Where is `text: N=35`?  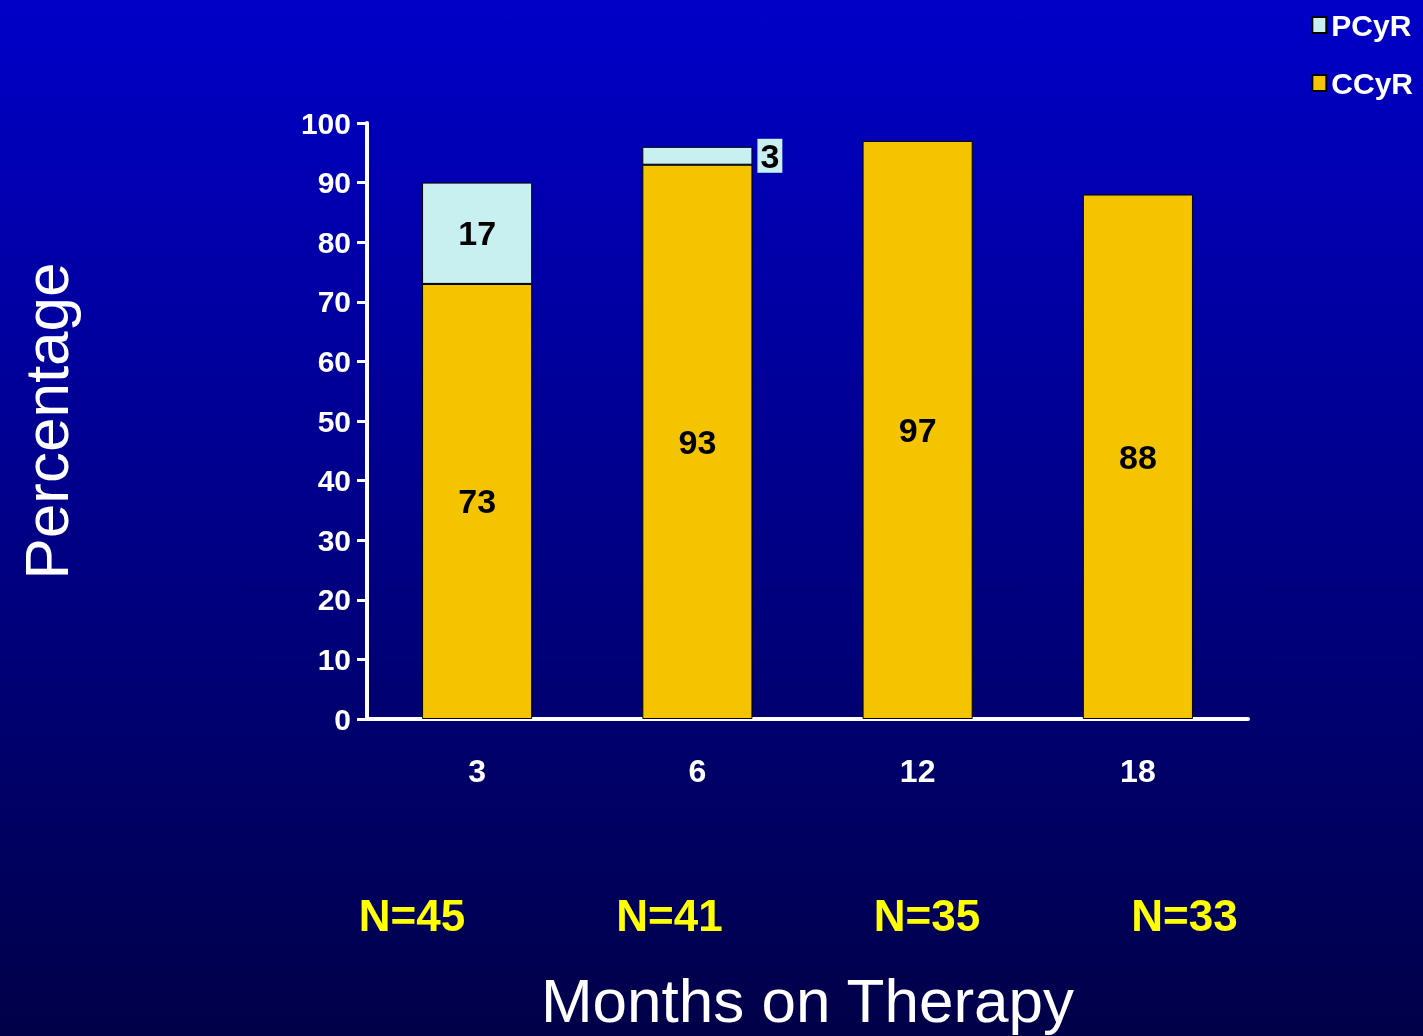
text: N=35 is located at coordinates (927, 915).